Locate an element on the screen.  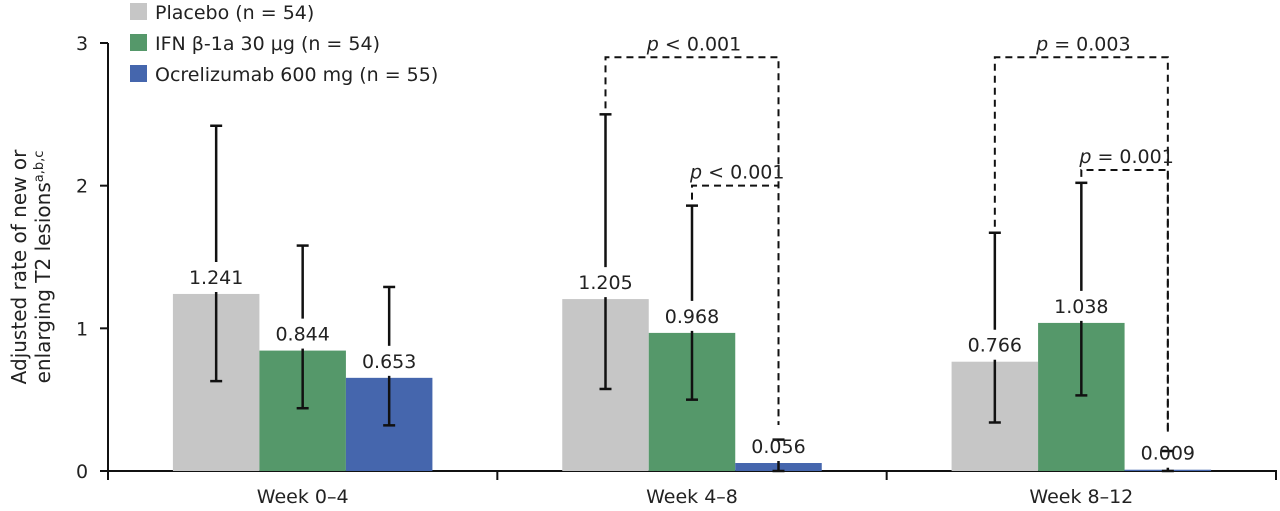
legend-entry-label: Ocrelizumab 600 mg (n = 55) is located at coordinates (296, 75).